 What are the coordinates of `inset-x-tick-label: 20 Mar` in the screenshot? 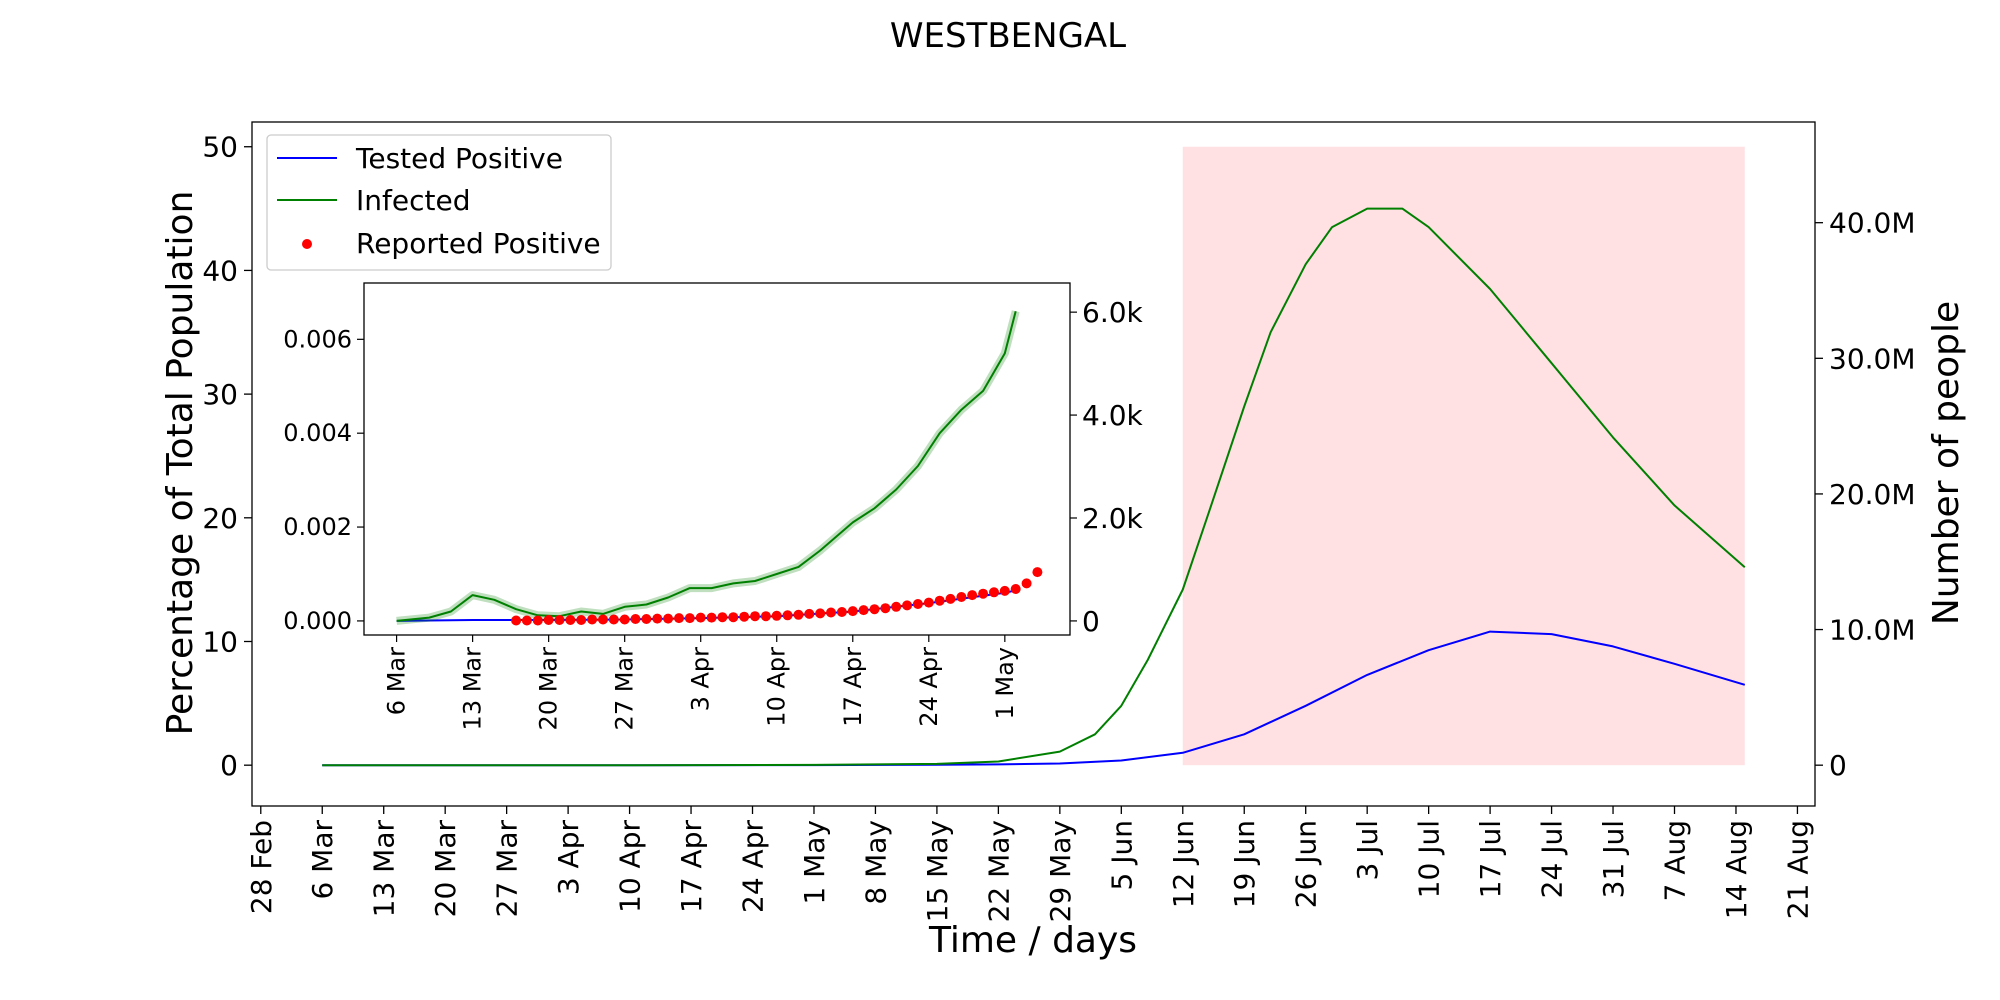 It's located at (549, 689).